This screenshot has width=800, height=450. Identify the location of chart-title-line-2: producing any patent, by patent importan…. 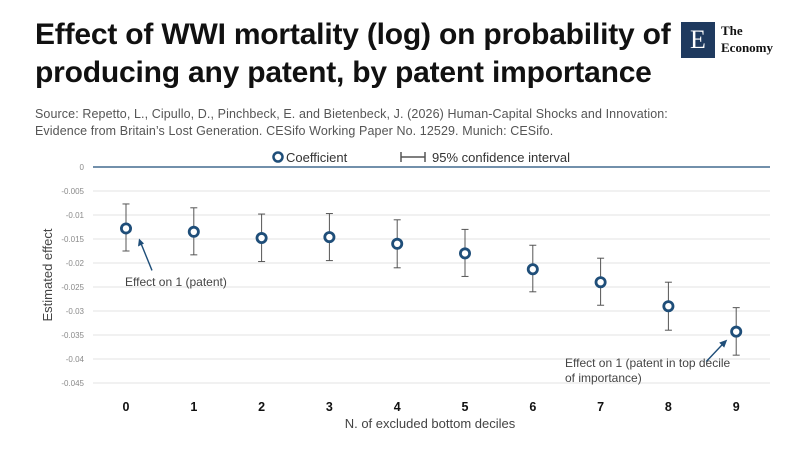
(343, 72).